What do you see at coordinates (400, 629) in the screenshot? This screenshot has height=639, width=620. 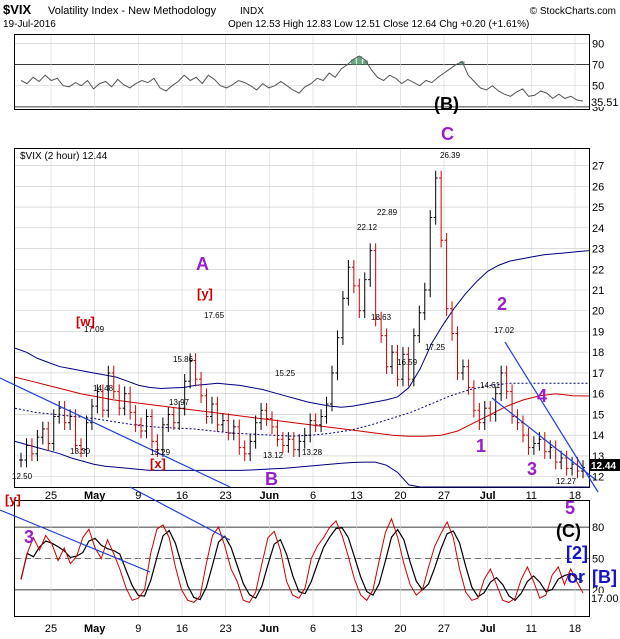 I see `xtick-stoch-8: 20` at bounding box center [400, 629].